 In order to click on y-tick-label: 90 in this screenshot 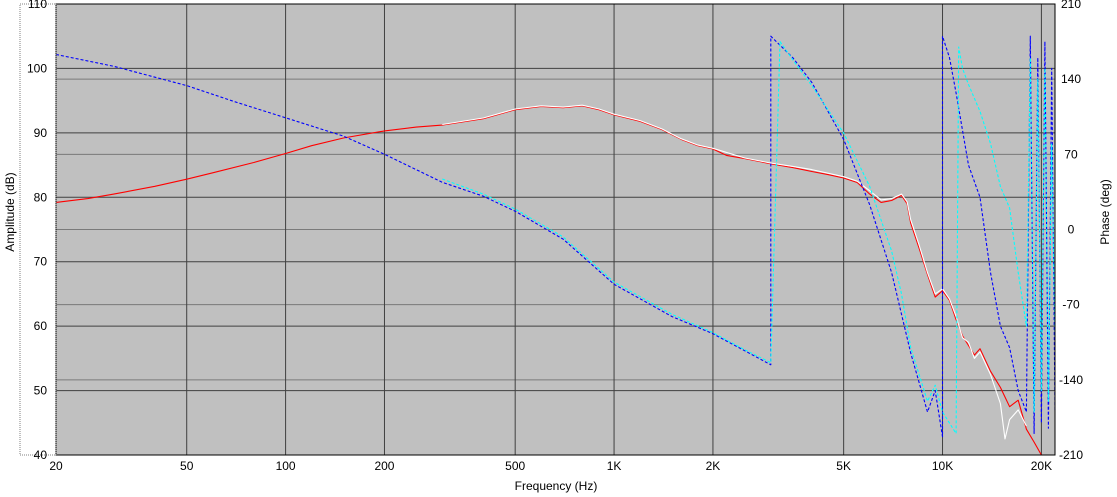, I will do `click(41, 133)`.